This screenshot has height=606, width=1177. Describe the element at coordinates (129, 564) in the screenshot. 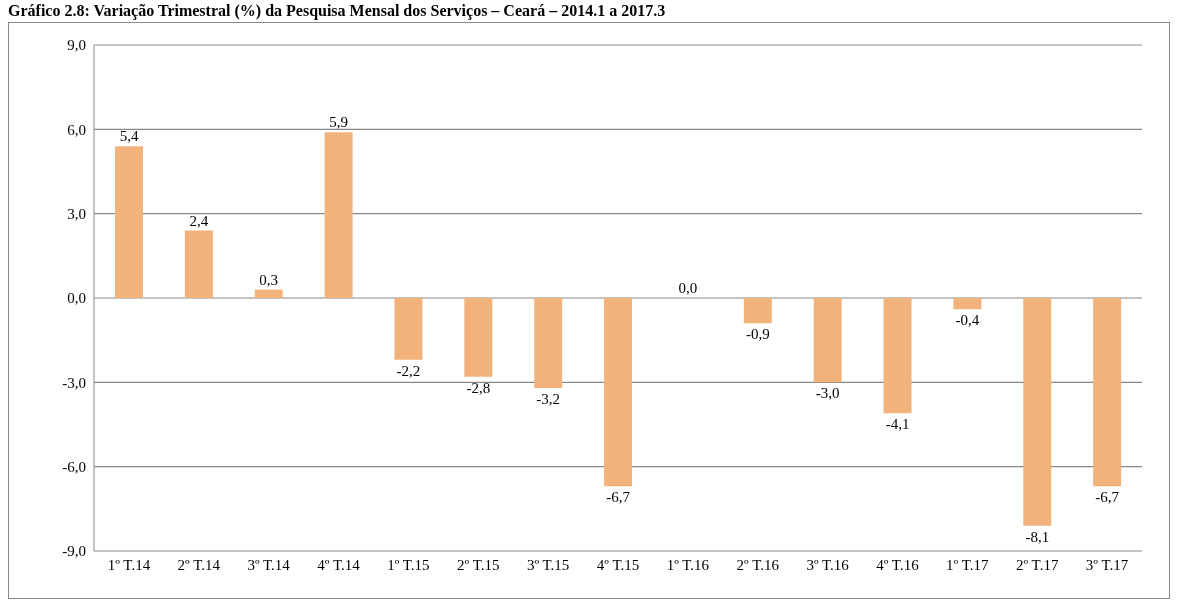

I see `x-tick-label: 1º T.14` at that location.